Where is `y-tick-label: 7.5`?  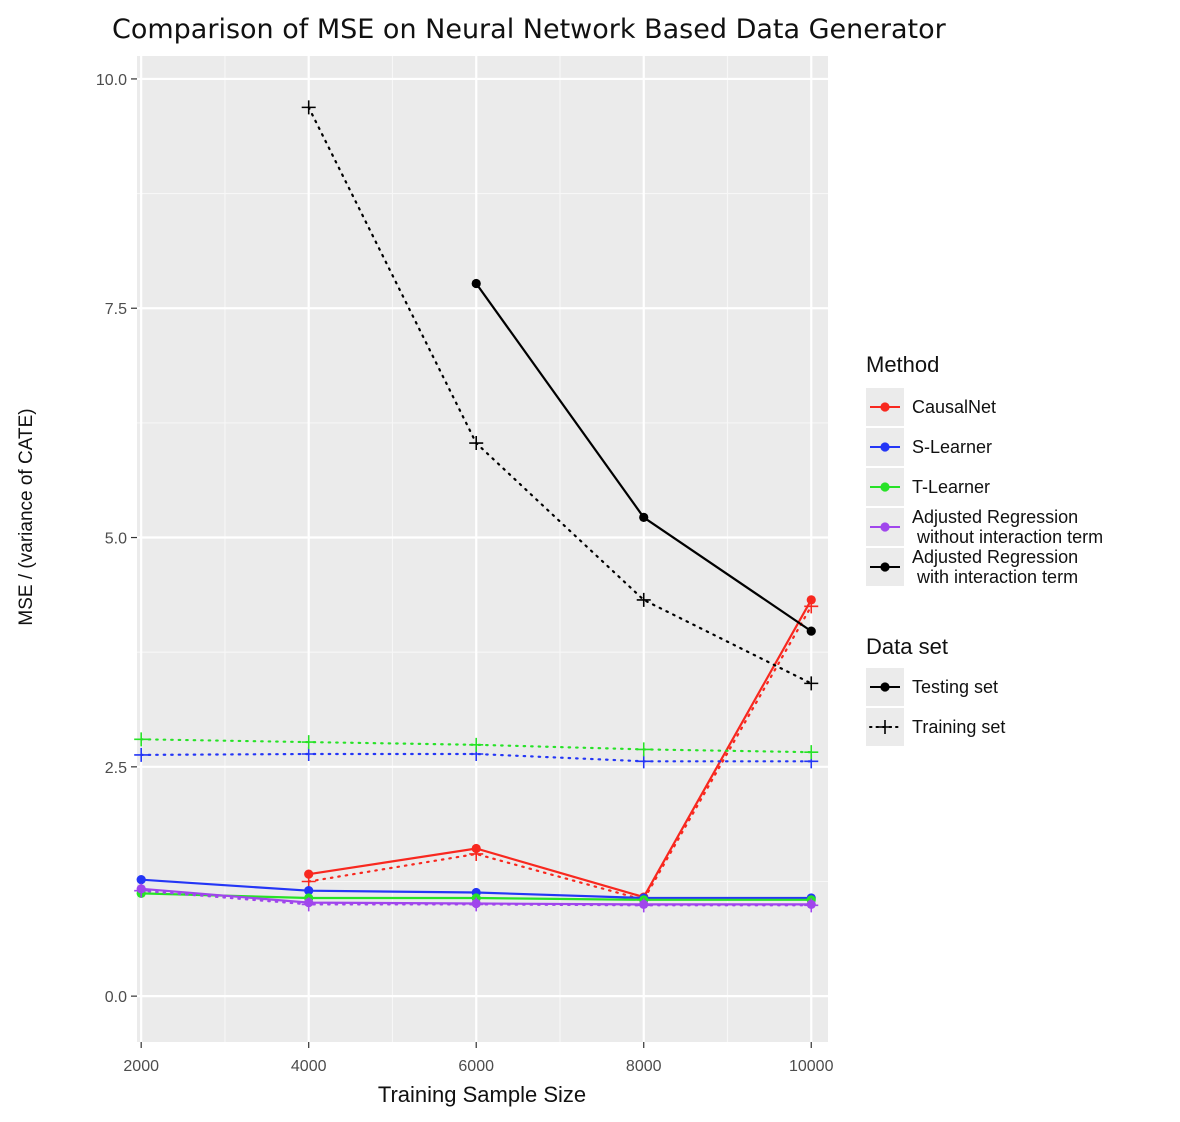 y-tick-label: 7.5 is located at coordinates (116, 309).